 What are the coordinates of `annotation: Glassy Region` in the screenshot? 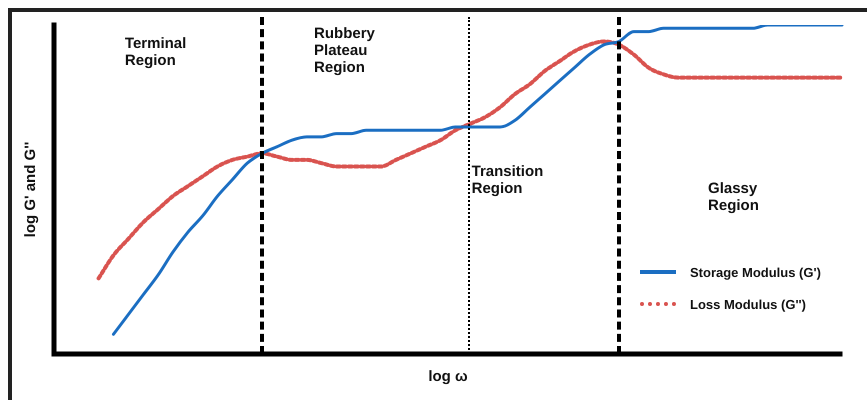 It's located at (733, 197).